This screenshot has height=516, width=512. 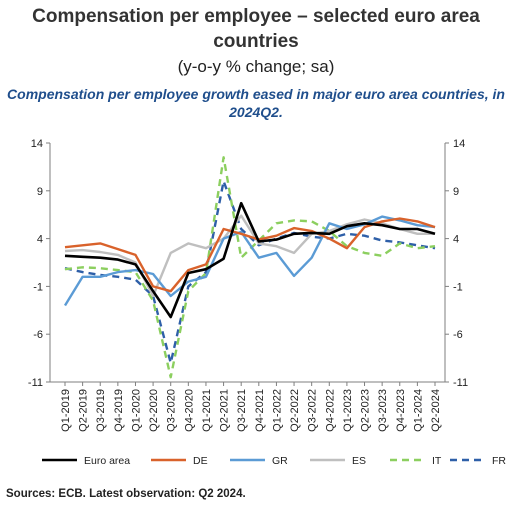 I want to click on legend-label: IT, so click(x=437, y=461).